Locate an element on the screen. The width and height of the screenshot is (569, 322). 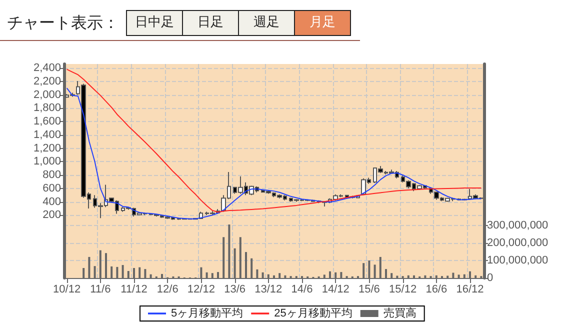
x-tick-label: 11/12 is located at coordinates (134, 290).